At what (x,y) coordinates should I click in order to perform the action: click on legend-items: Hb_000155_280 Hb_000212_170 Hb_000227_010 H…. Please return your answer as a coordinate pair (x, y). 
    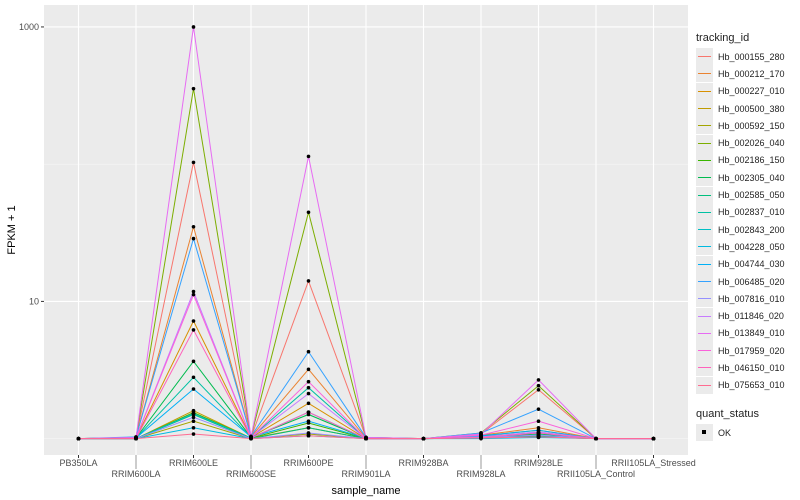
    Looking at the image, I should click on (740, 221).